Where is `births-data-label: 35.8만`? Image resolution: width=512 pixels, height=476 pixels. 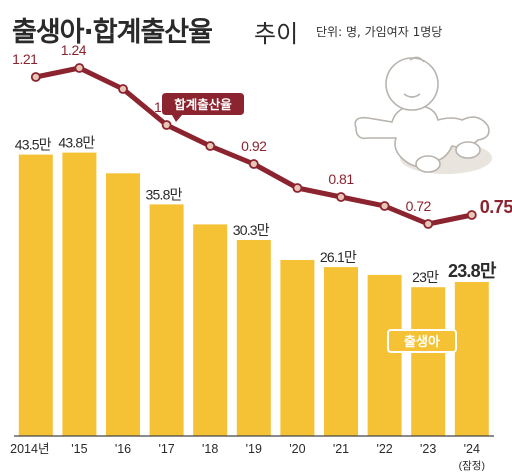
births-data-label: 35.8만 is located at coordinates (164, 194).